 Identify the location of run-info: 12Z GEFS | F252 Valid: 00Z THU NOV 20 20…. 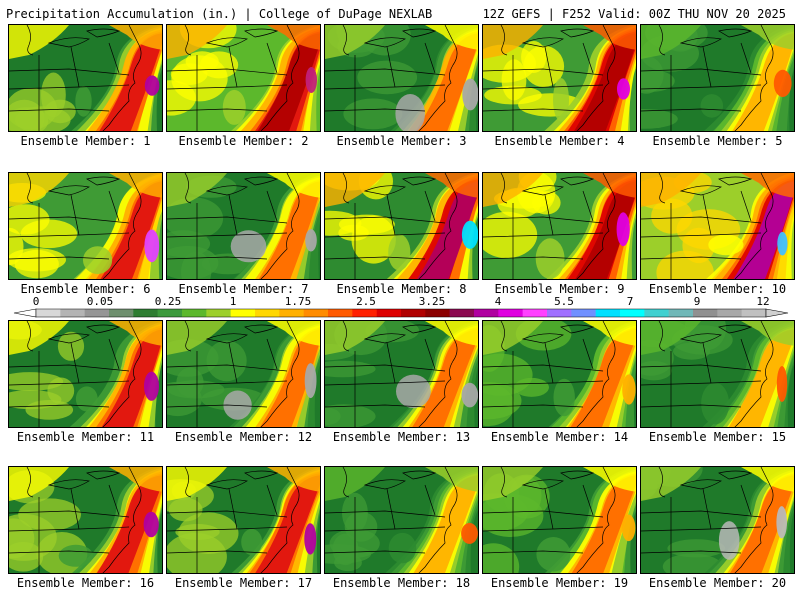
(634, 14).